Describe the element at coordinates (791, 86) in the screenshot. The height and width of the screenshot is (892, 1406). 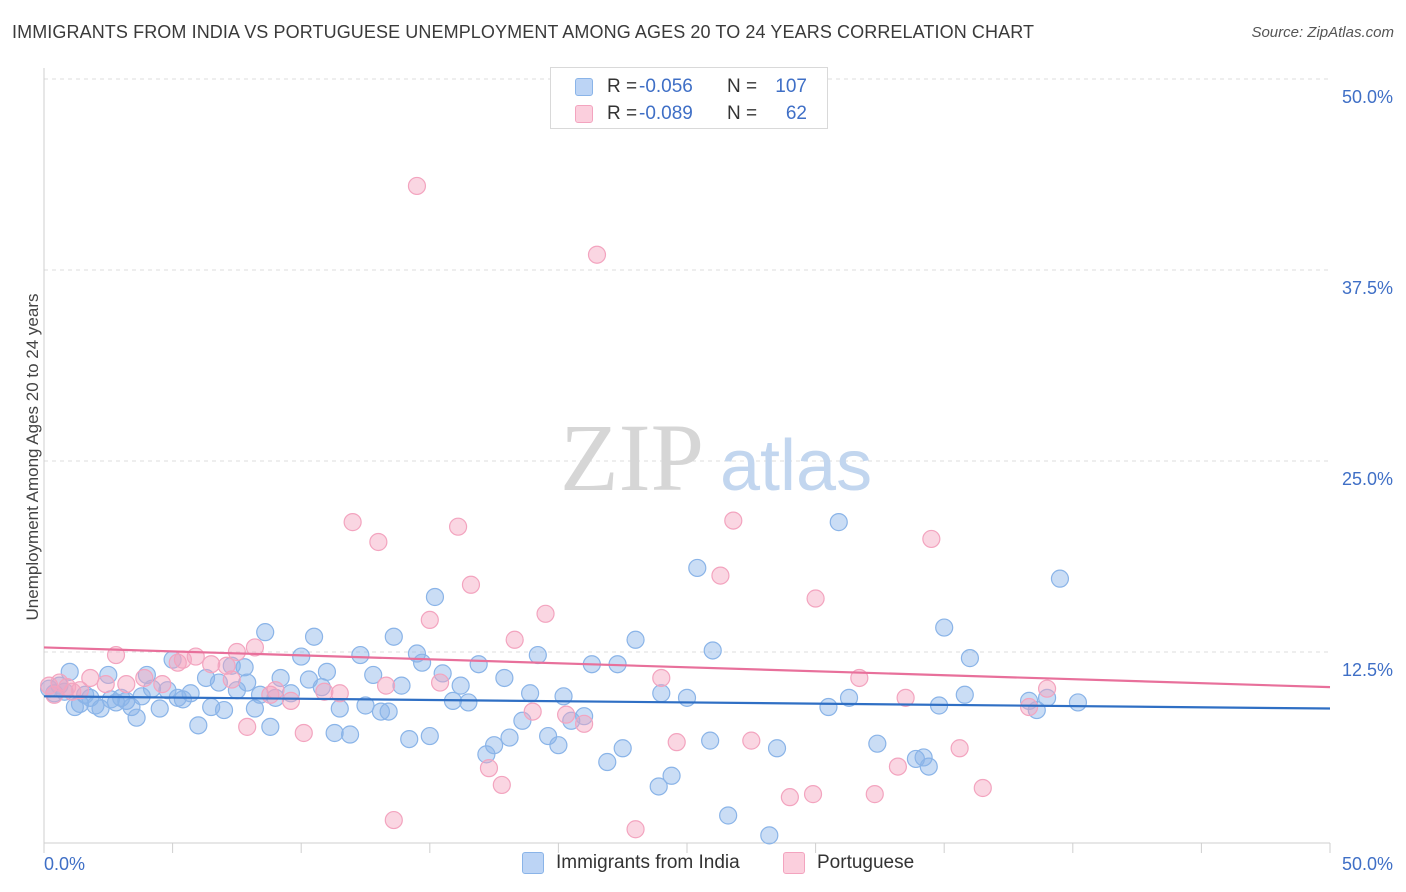
I see `legend-n-value-india: 107` at that location.